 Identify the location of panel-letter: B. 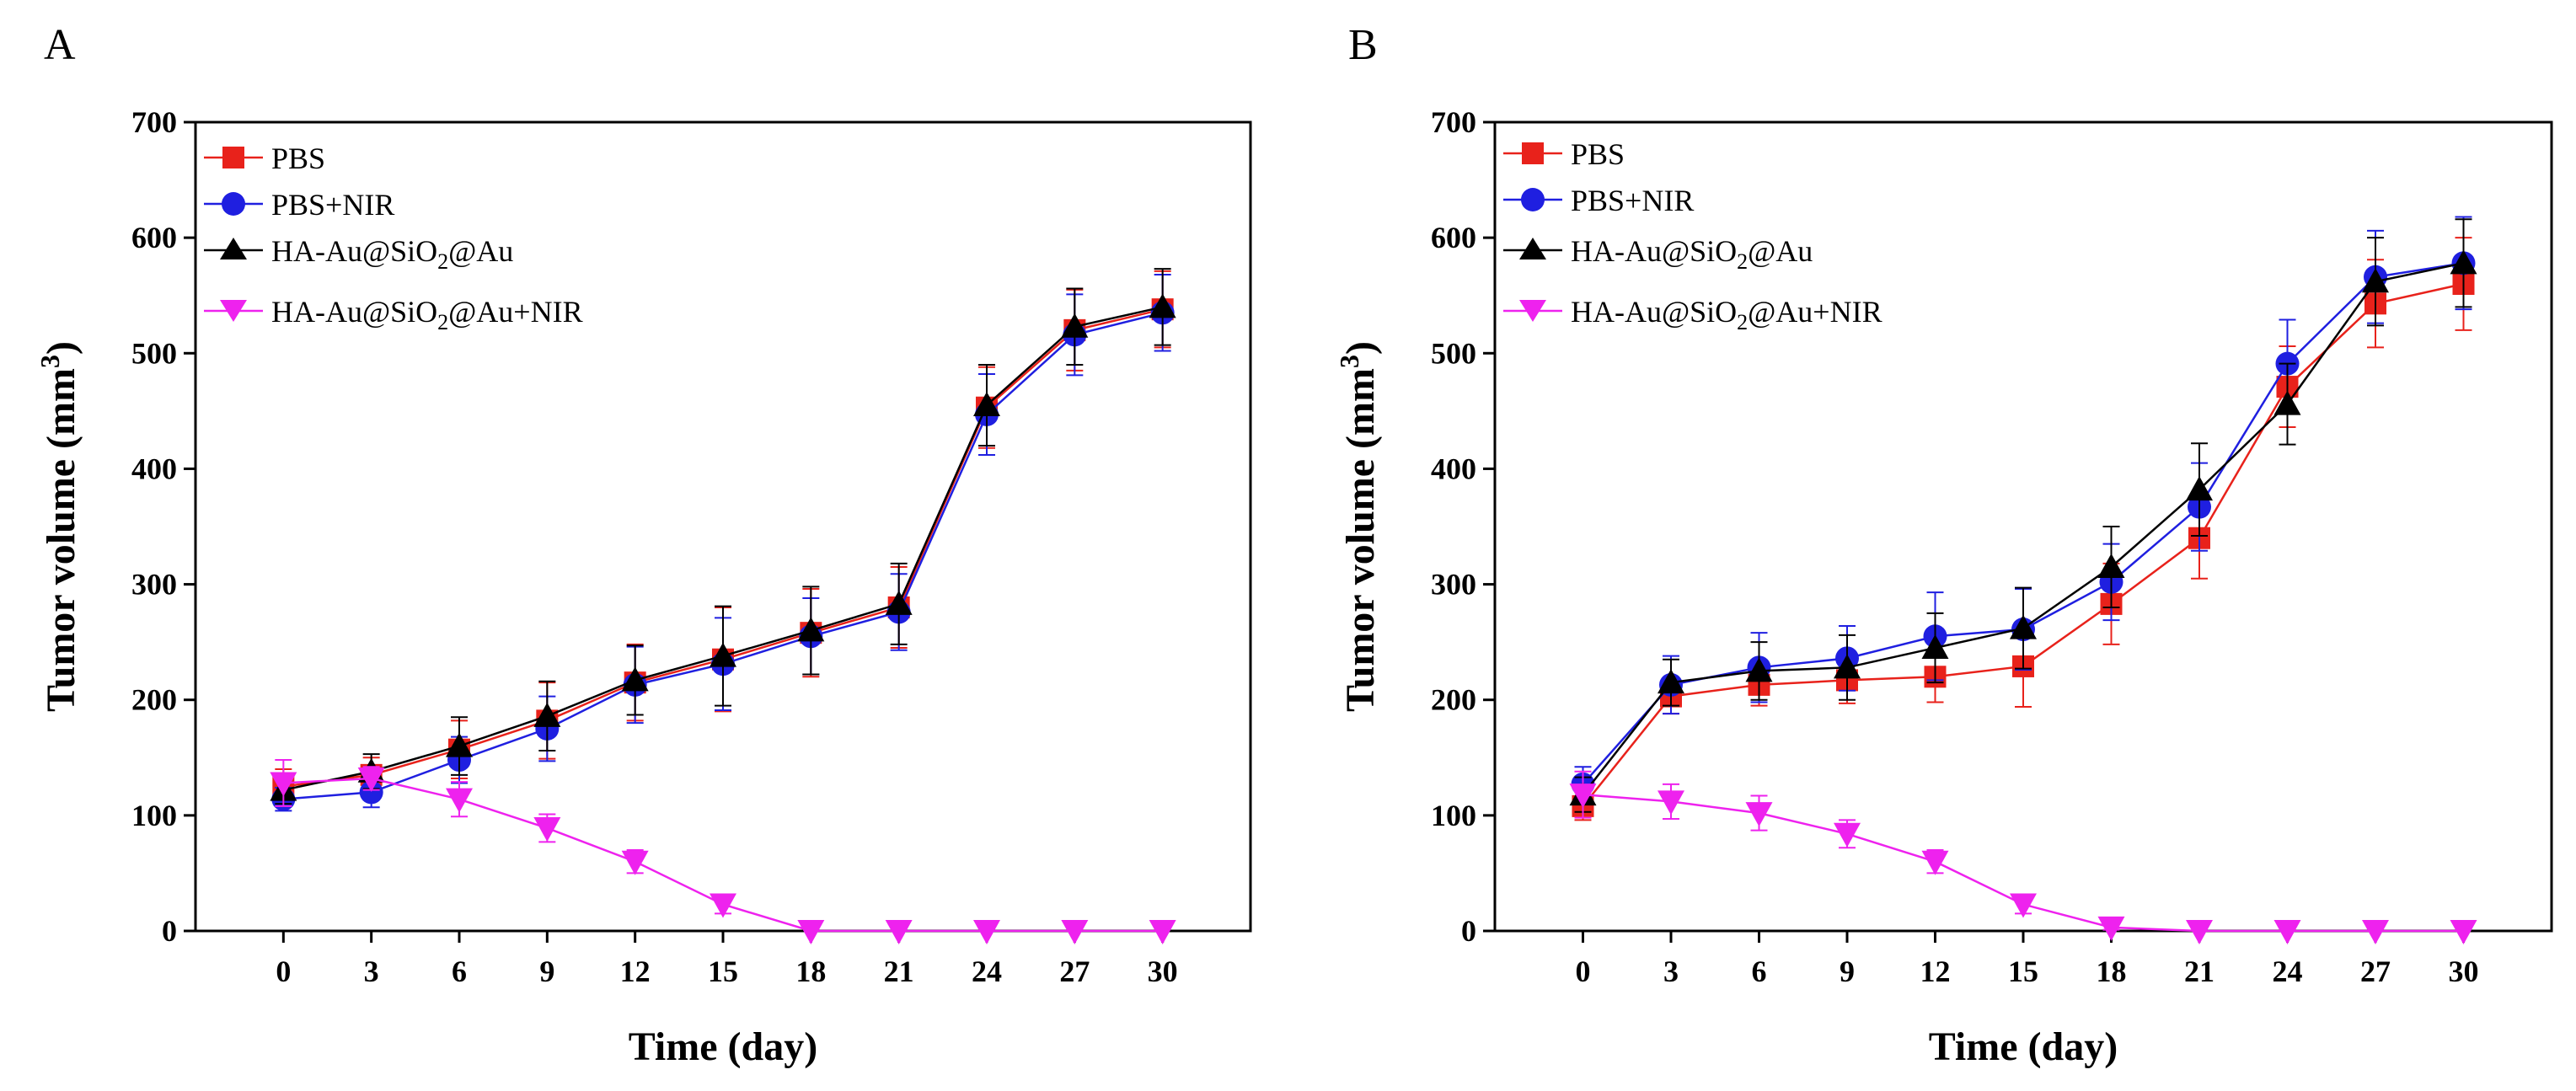
(1363, 45).